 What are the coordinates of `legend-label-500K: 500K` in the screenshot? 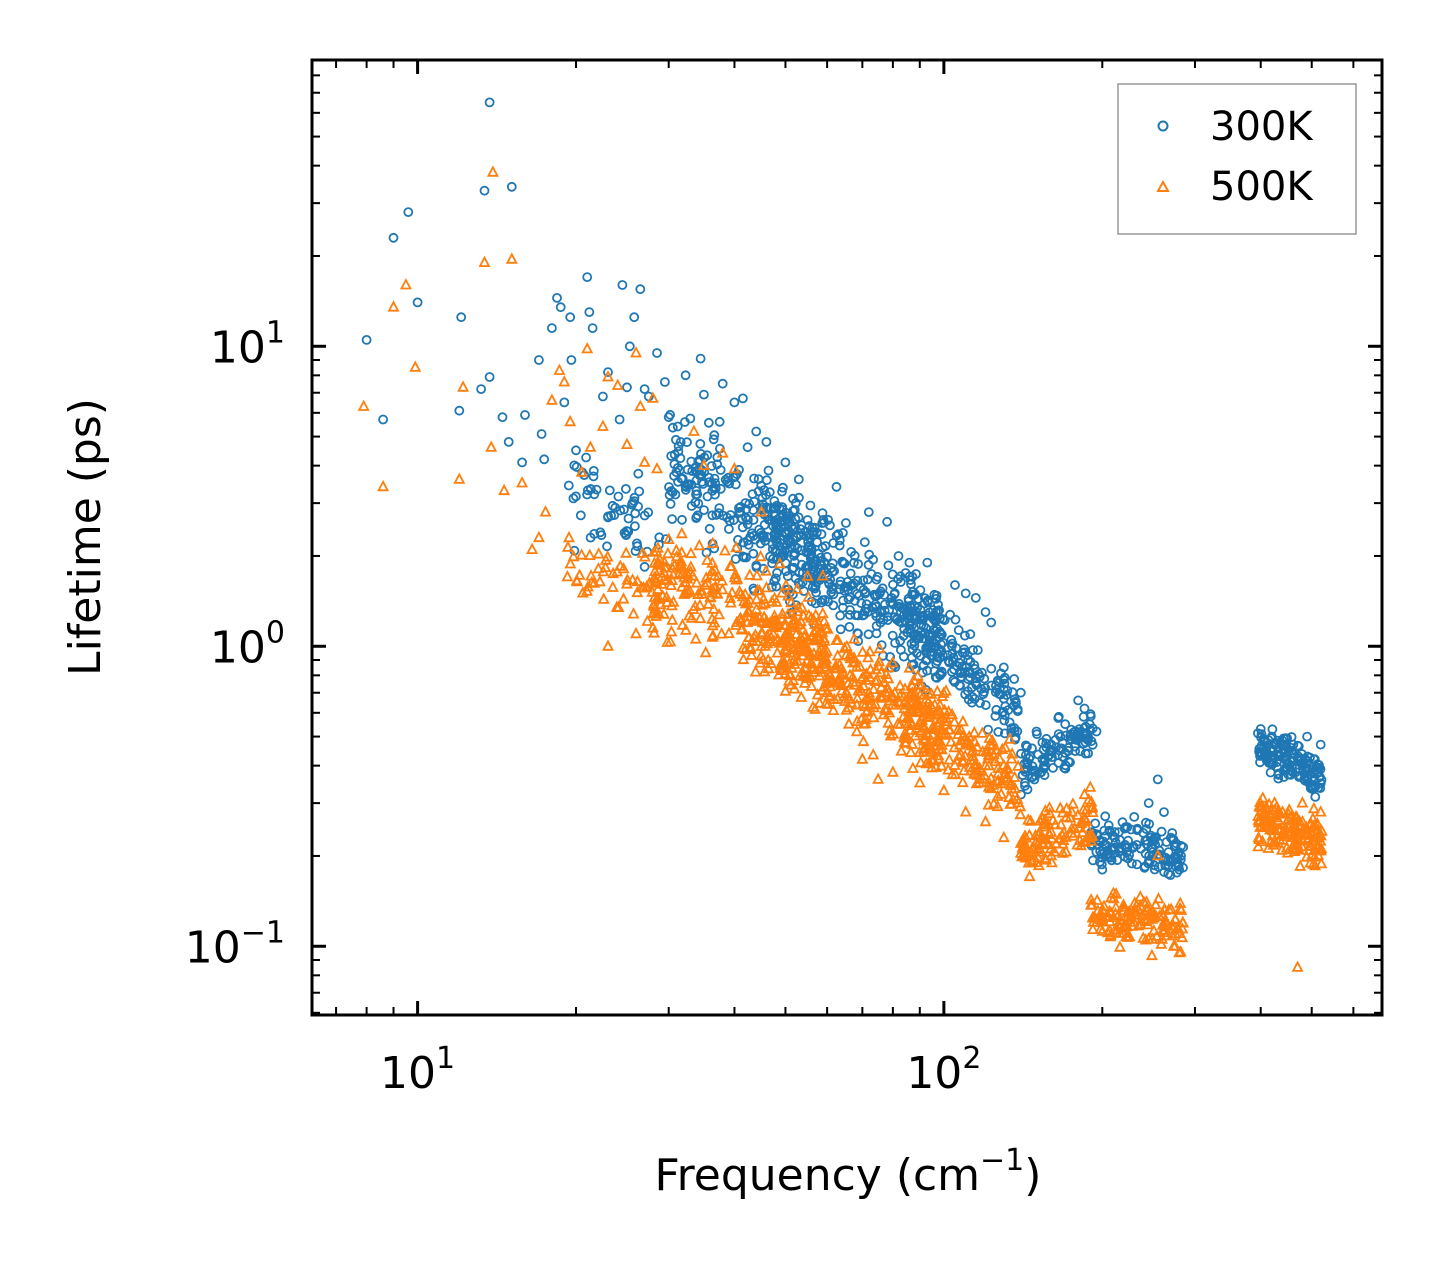 It's located at (1262, 187).